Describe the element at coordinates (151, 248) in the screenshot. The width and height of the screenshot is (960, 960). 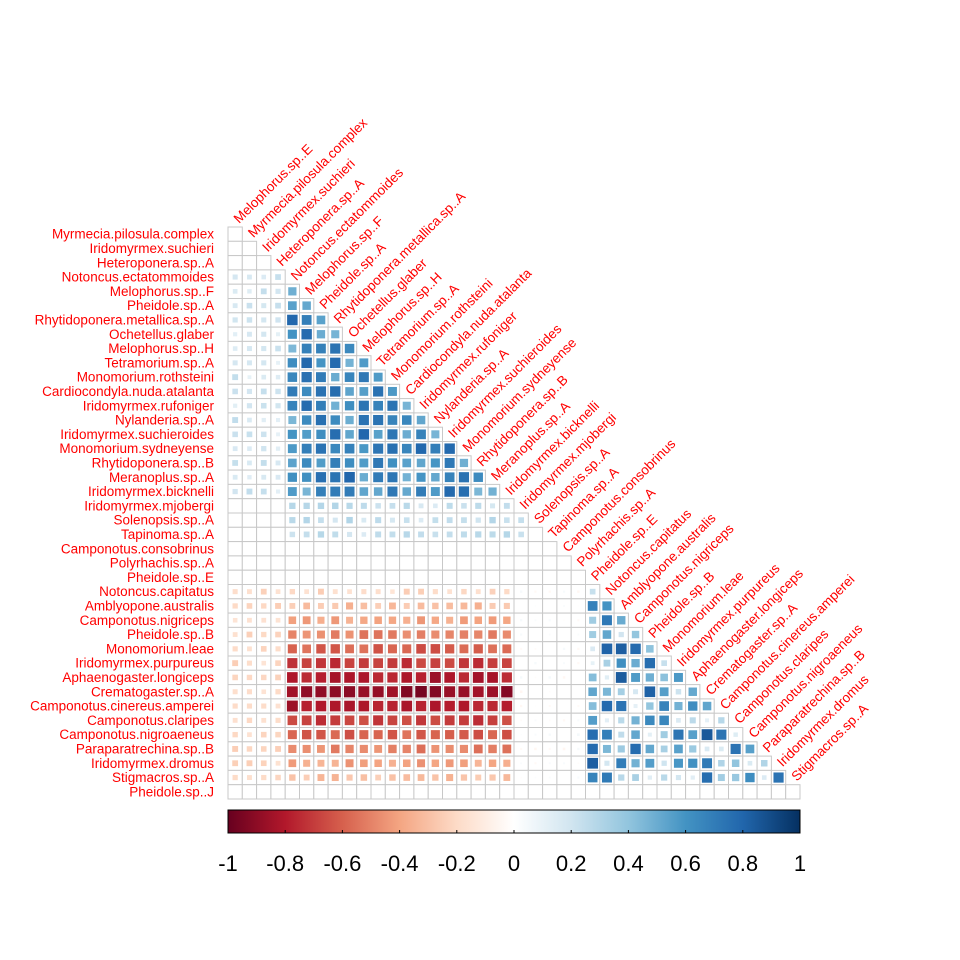
I see `row-label: Iridomyrmex.suchieri` at that location.